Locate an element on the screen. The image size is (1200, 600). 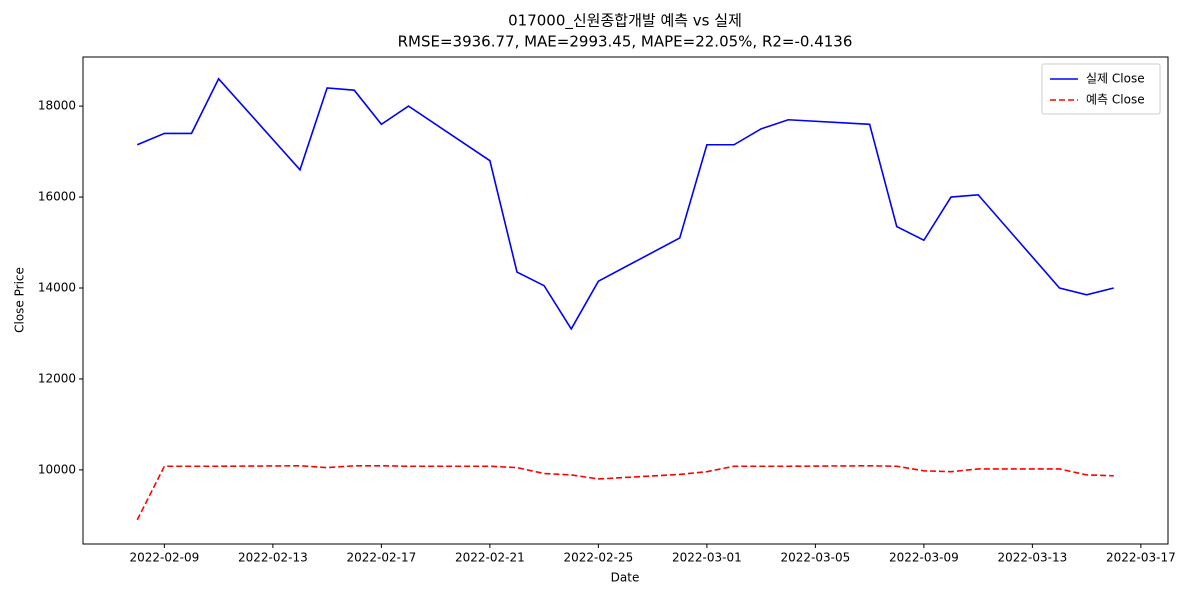
x-tick-label: 2022-03-17 is located at coordinates (1141, 558).